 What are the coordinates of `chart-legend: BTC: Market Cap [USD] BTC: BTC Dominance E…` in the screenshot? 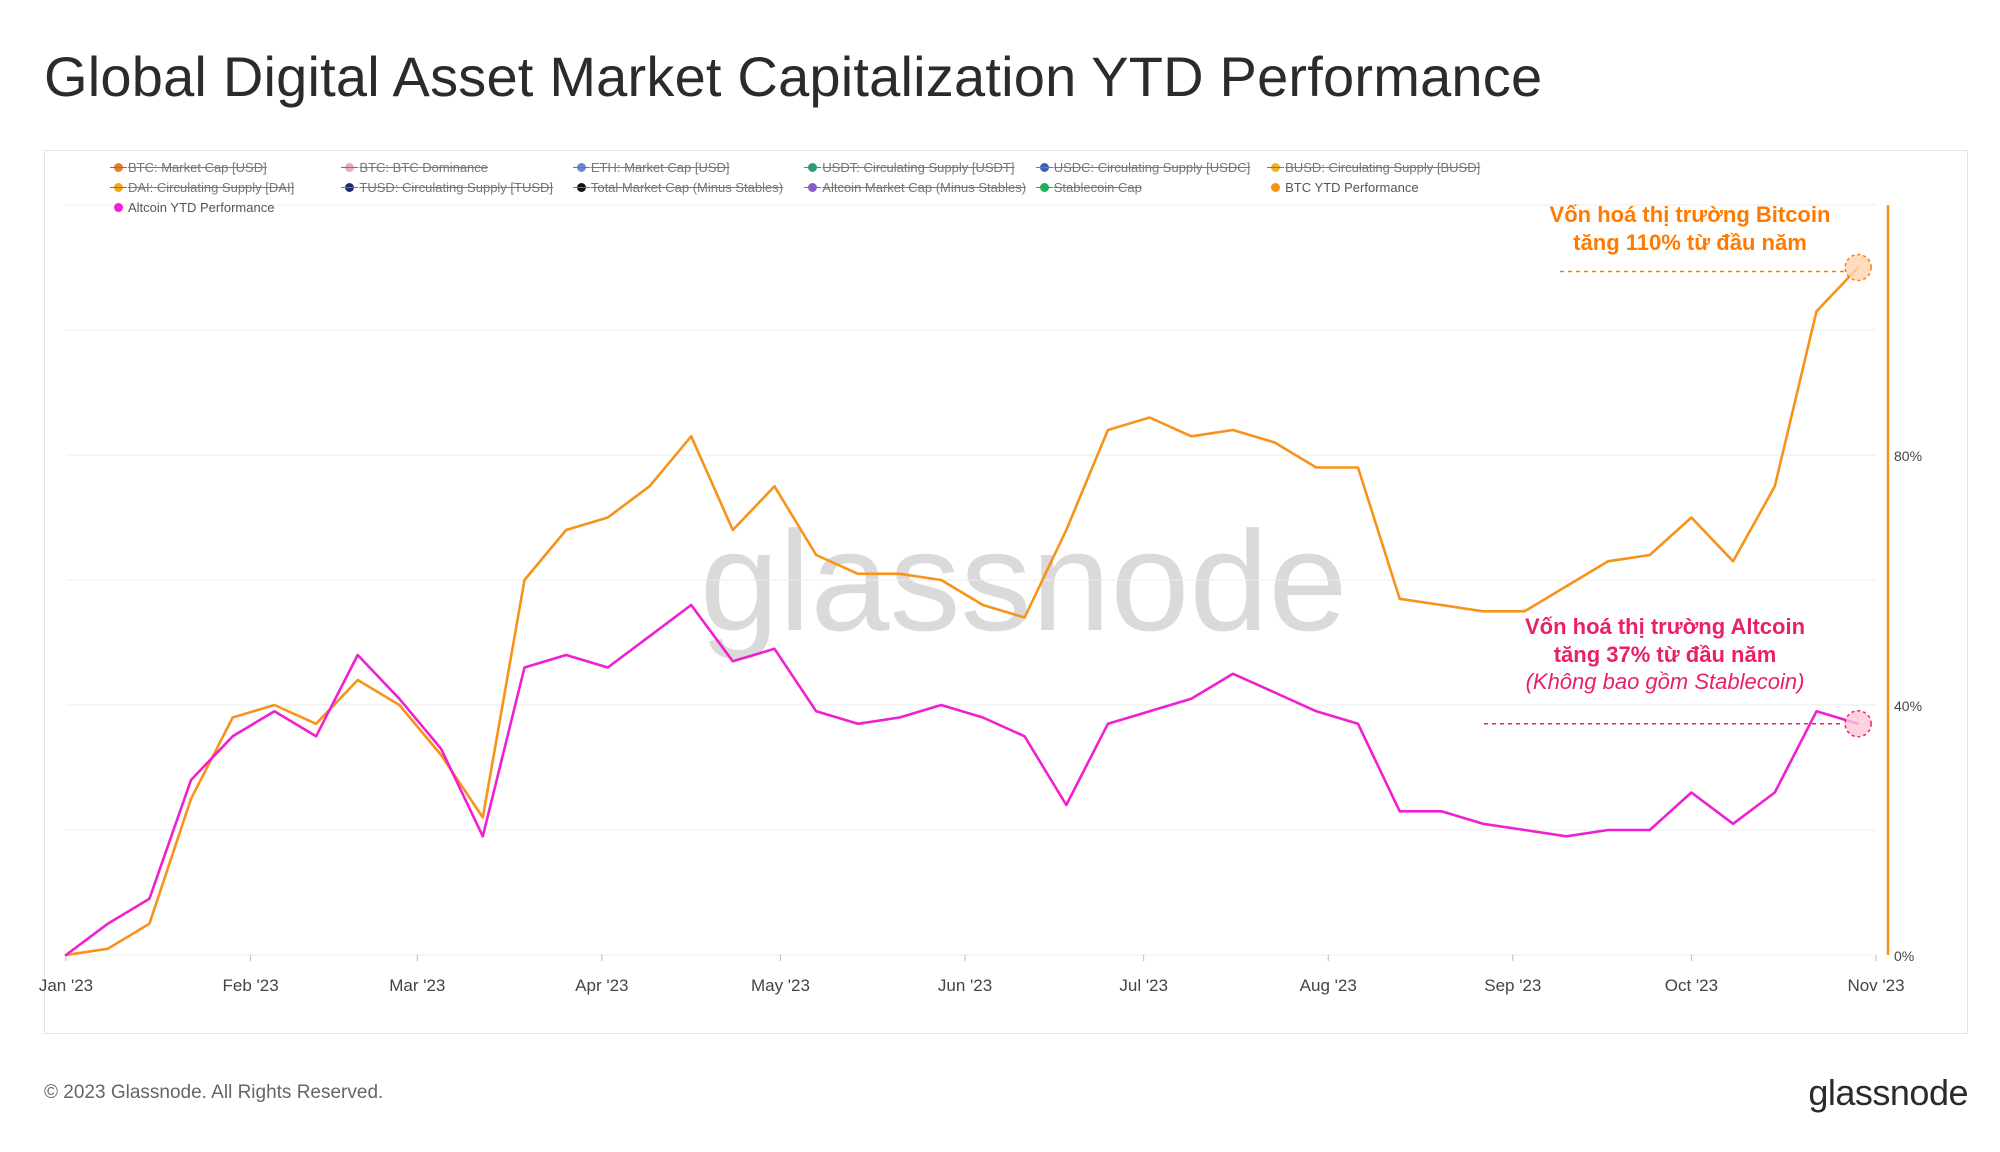 It's located at (922, 187).